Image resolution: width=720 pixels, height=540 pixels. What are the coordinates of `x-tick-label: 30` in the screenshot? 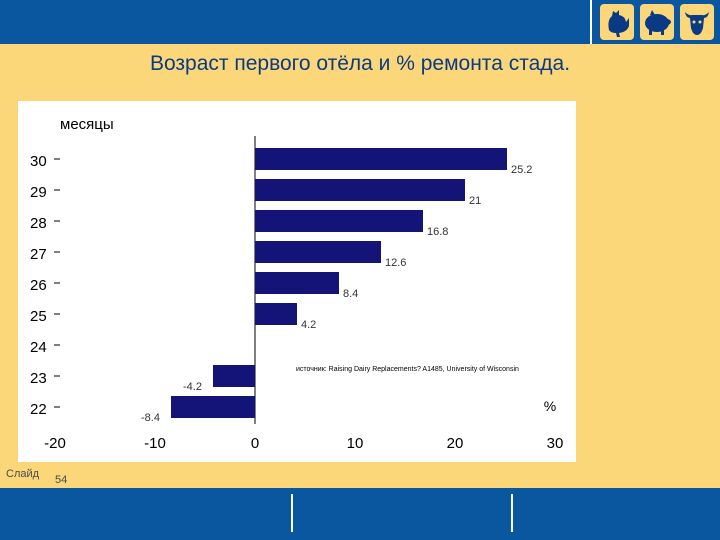 It's located at (555, 443).